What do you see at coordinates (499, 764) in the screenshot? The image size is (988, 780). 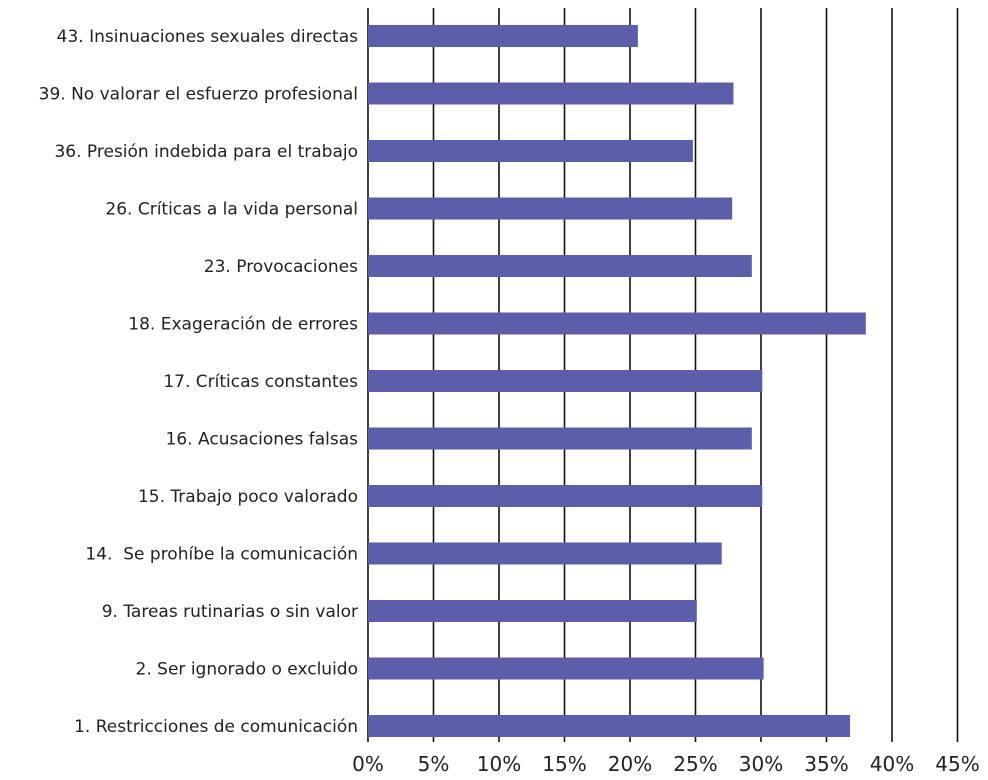 I see `x-tick-label: 10%` at bounding box center [499, 764].